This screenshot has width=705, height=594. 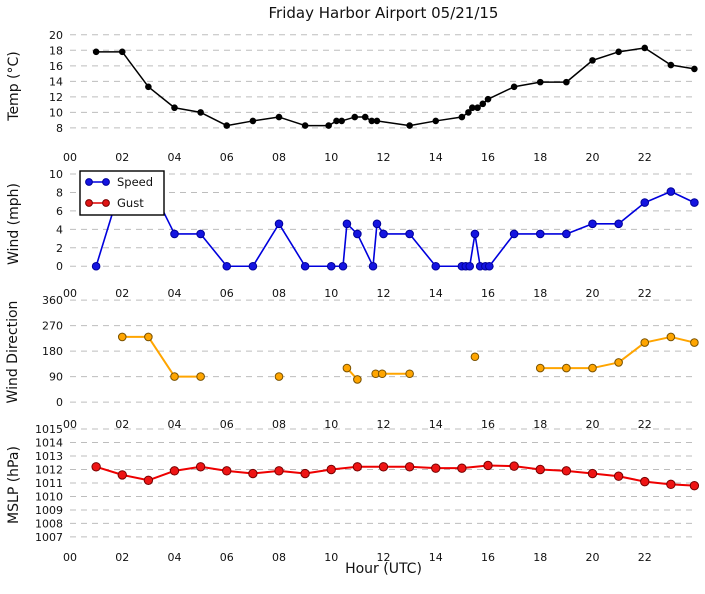 I want to click on y-tick-label: 8, so click(x=59, y=192).